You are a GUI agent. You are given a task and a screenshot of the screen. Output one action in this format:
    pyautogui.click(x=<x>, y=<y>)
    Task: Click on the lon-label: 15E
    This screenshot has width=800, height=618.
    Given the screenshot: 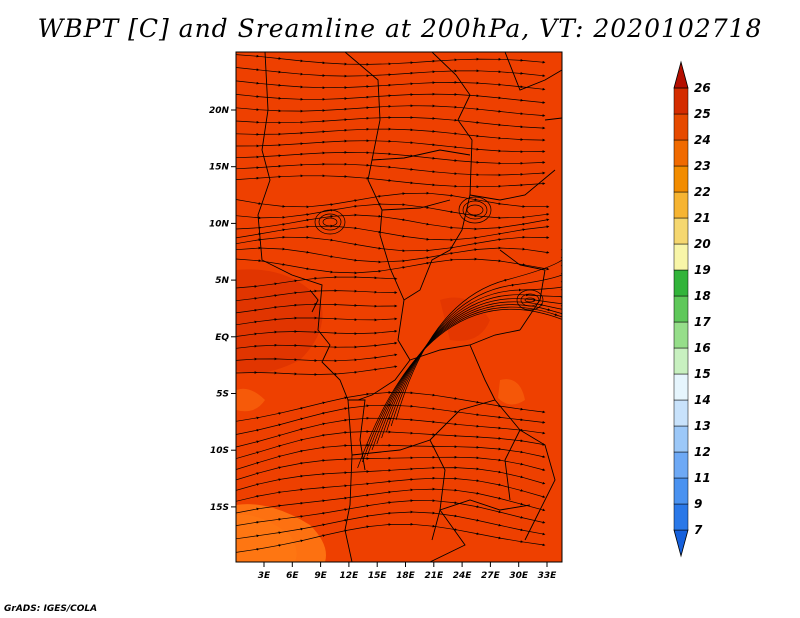 What is the action you would take?
    pyautogui.click(x=378, y=576)
    